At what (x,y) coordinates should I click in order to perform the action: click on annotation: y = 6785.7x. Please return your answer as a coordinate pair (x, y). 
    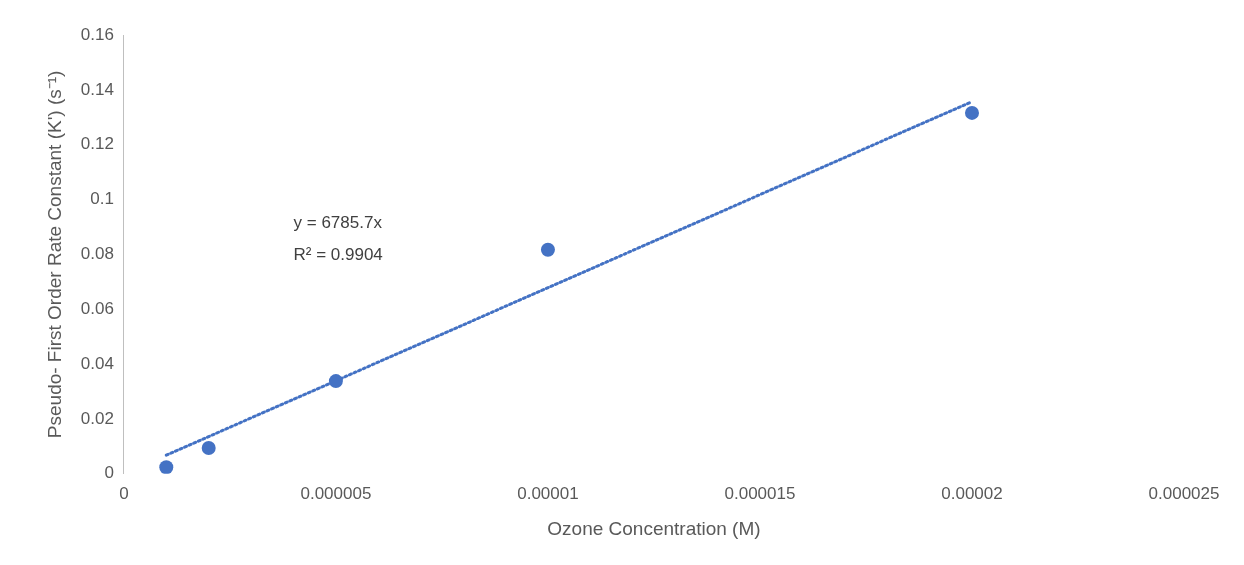
    Looking at the image, I should click on (338, 223).